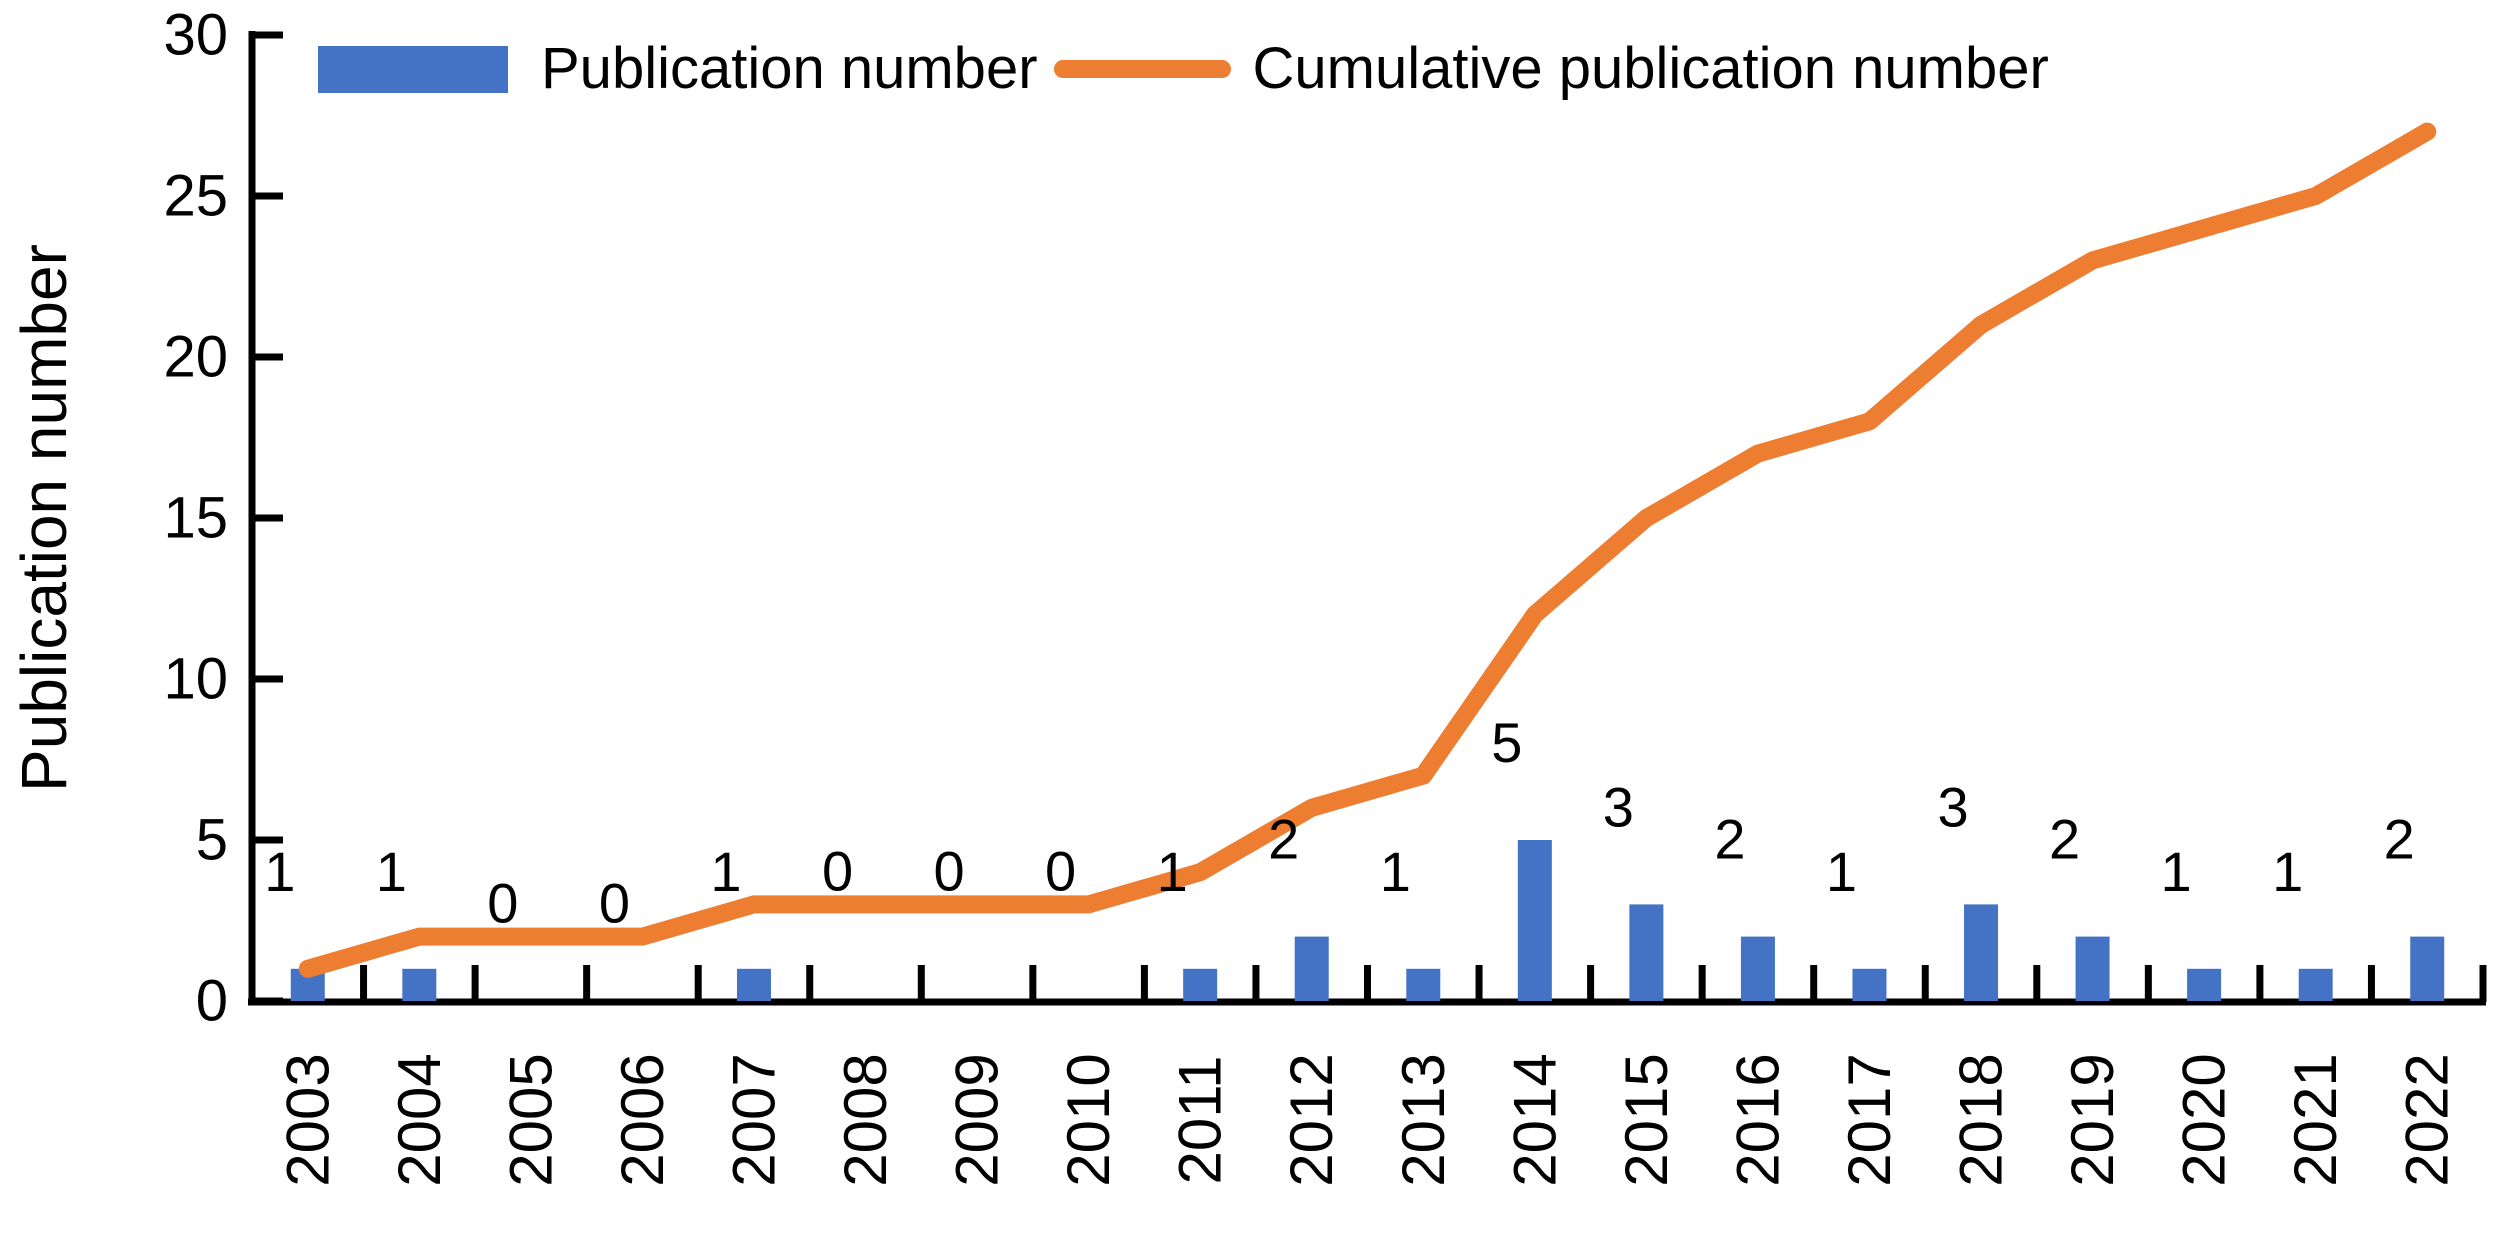 This screenshot has width=2496, height=1236. What do you see at coordinates (1869, 984) in the screenshot?
I see `bar-2017` at bounding box center [1869, 984].